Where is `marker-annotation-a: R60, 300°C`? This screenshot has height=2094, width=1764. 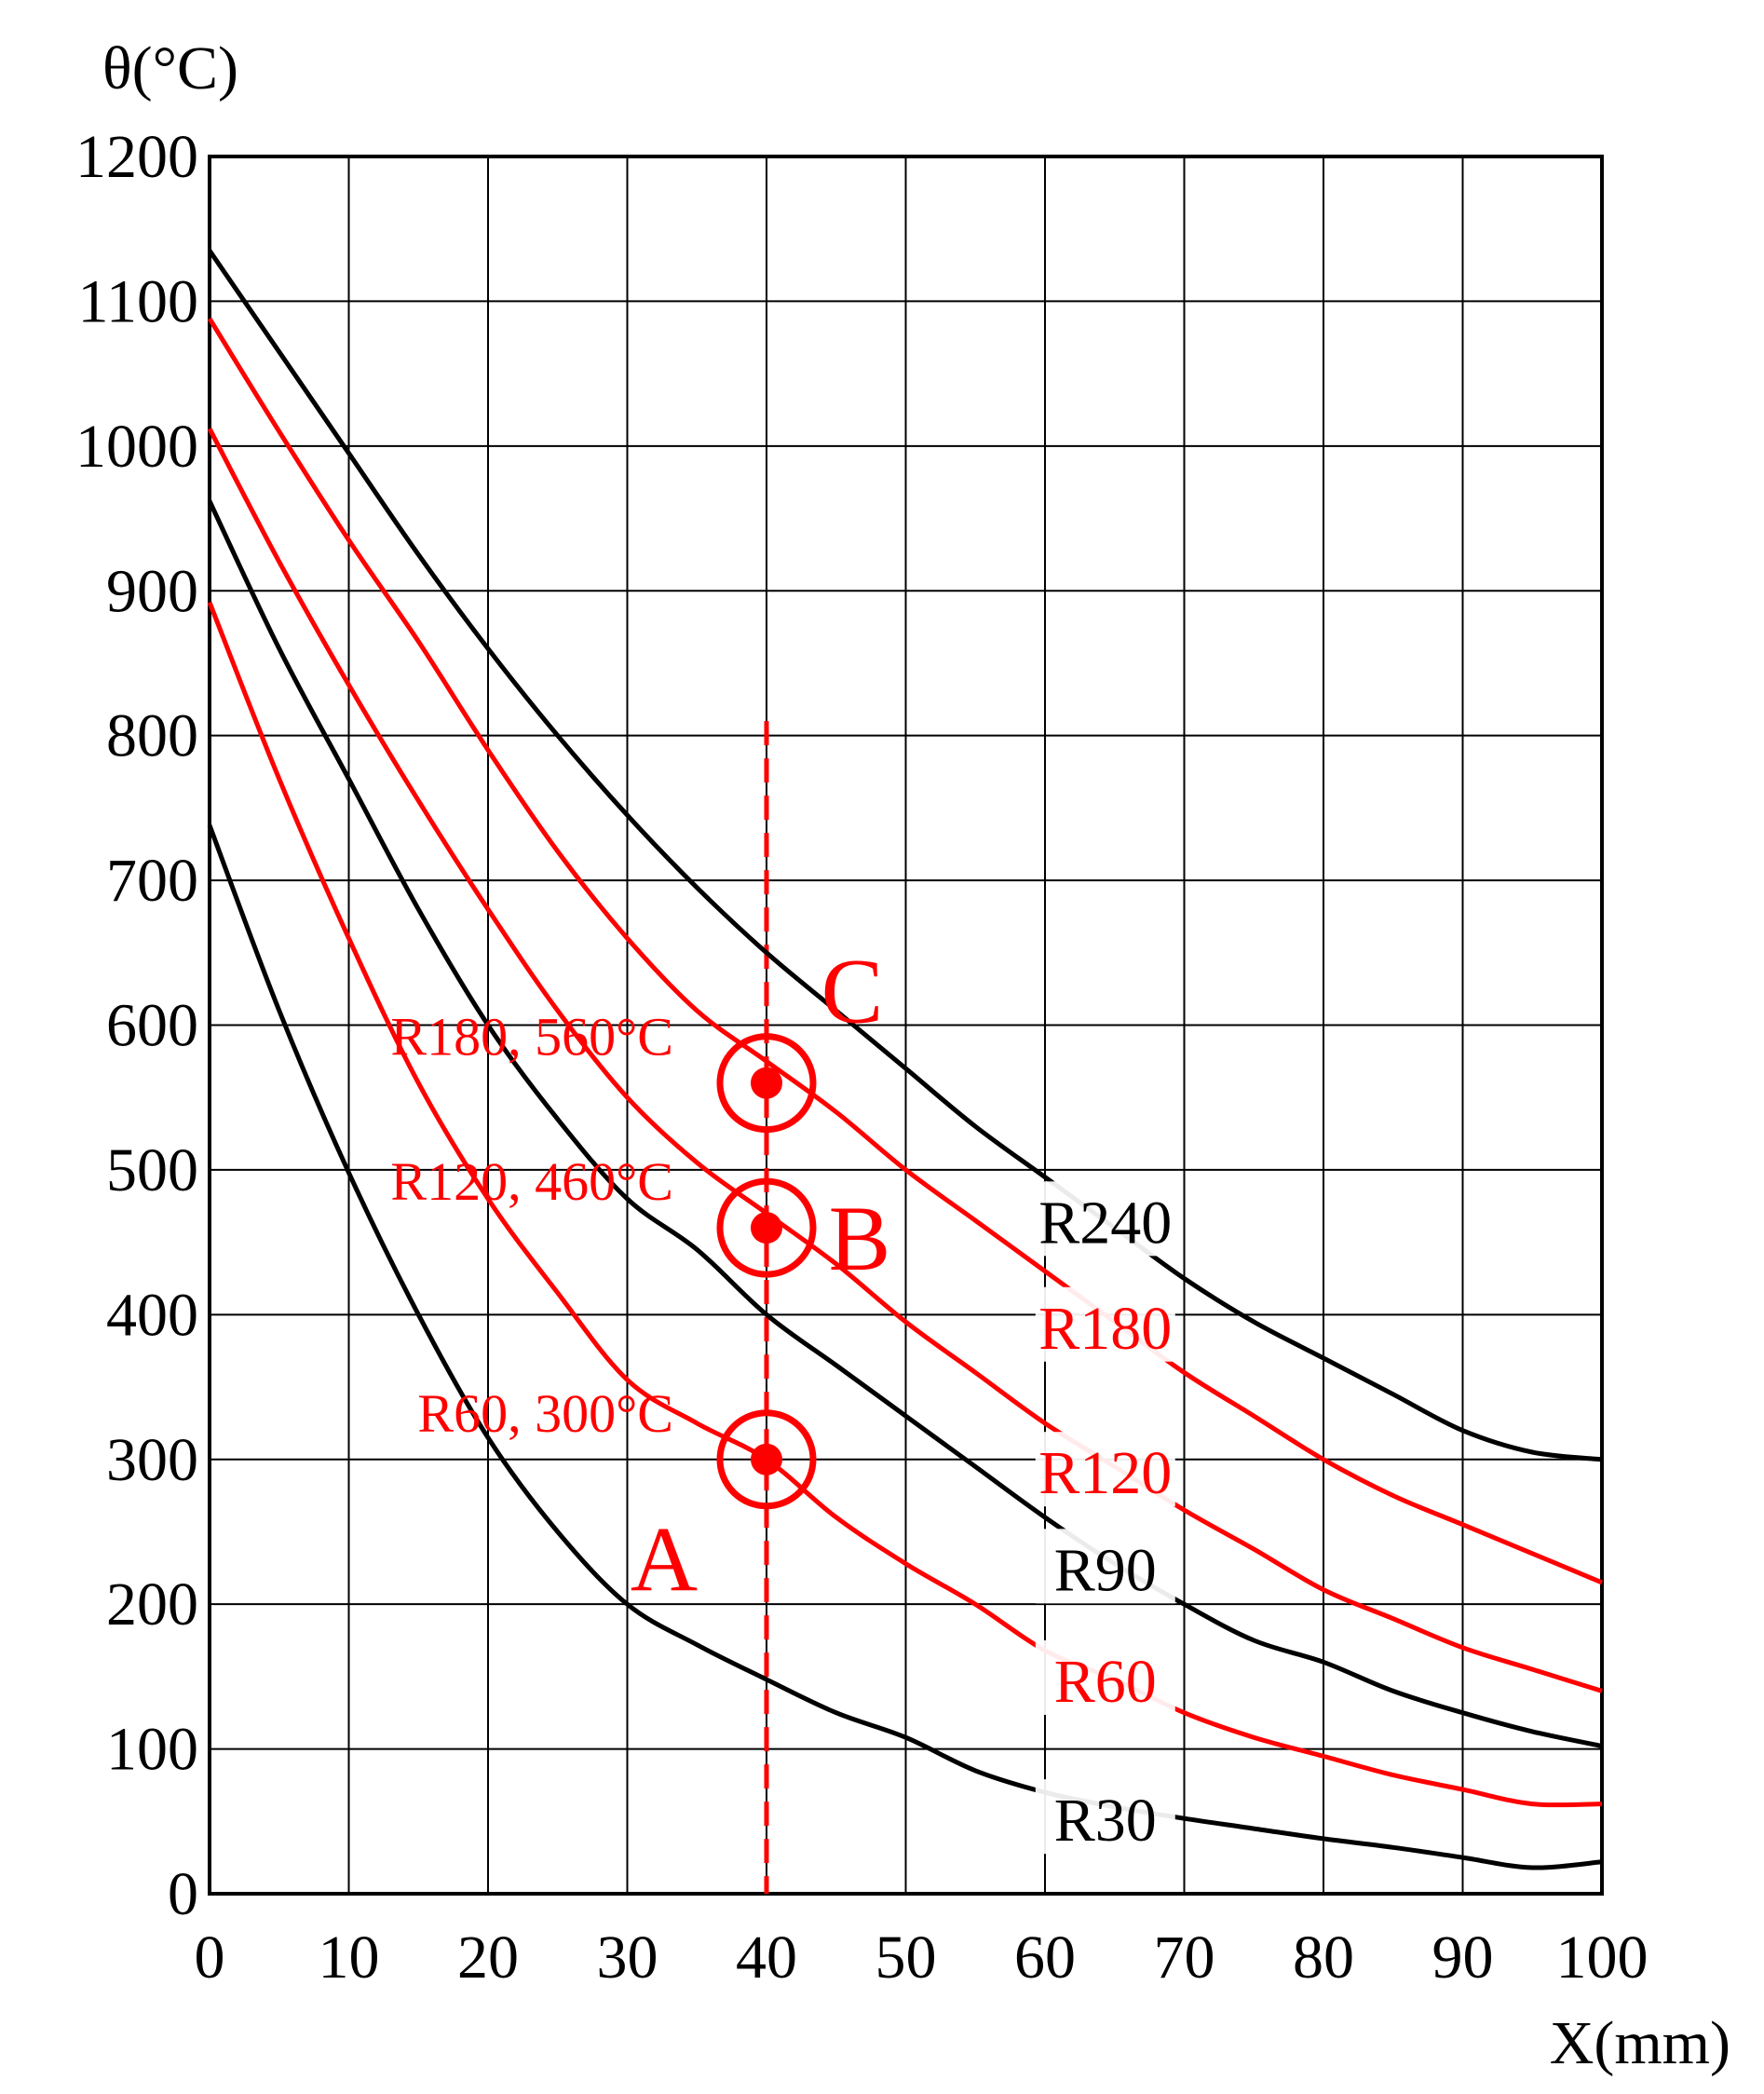
marker-annotation-a: R60, 300°C is located at coordinates (545, 1413).